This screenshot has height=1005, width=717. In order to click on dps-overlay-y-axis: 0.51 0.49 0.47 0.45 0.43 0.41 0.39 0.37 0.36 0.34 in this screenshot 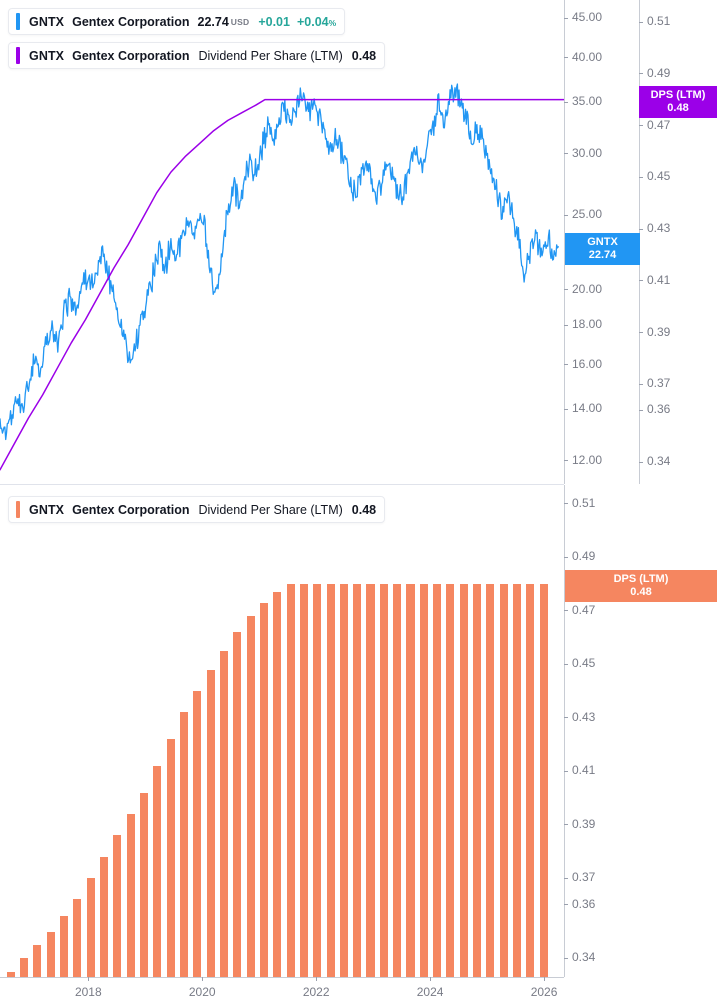, I will do `click(678, 242)`.